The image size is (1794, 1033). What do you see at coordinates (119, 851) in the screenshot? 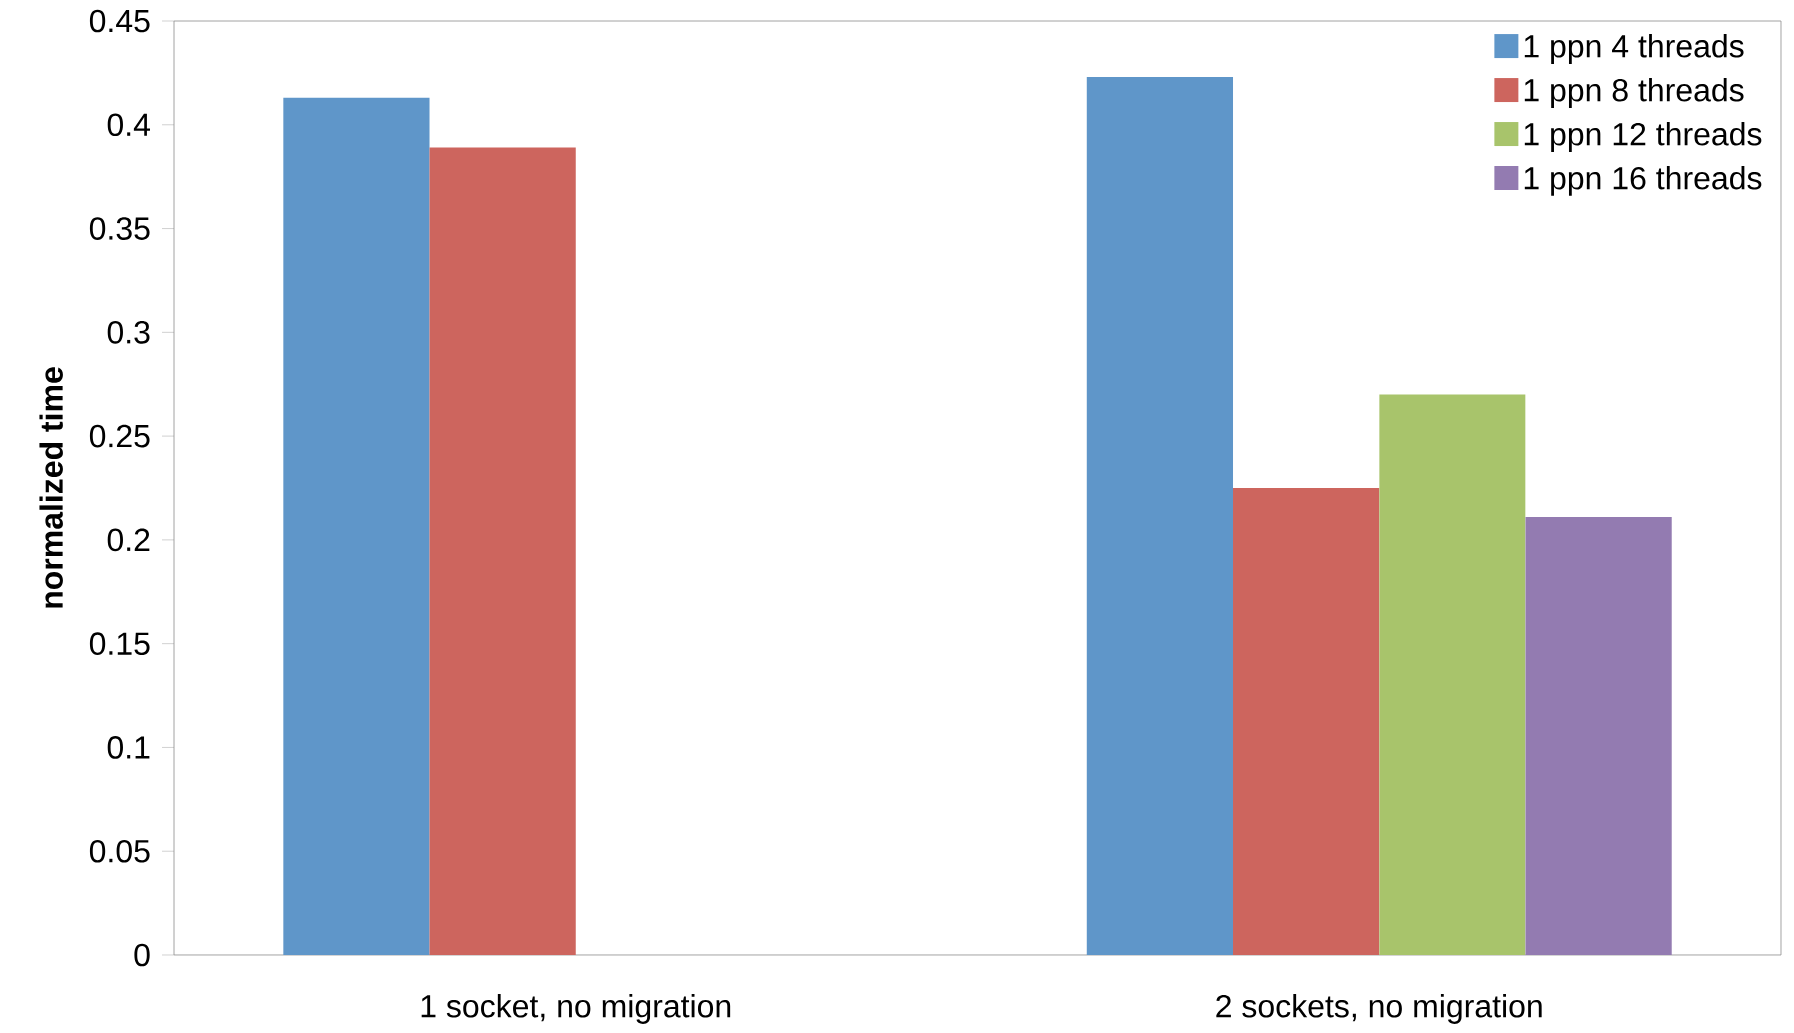
I see `y-tick-label: 0.05` at bounding box center [119, 851].